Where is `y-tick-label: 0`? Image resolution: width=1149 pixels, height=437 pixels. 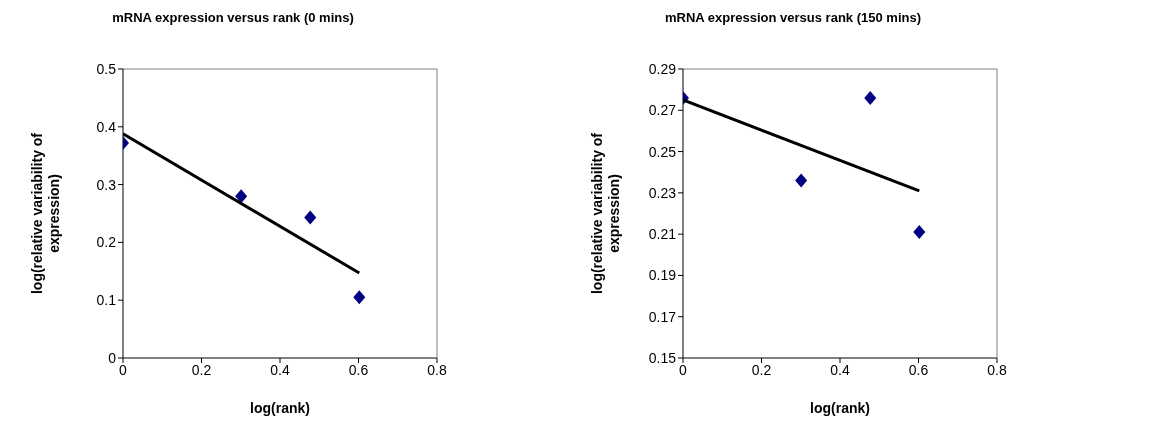 y-tick-label: 0 is located at coordinates (112, 357).